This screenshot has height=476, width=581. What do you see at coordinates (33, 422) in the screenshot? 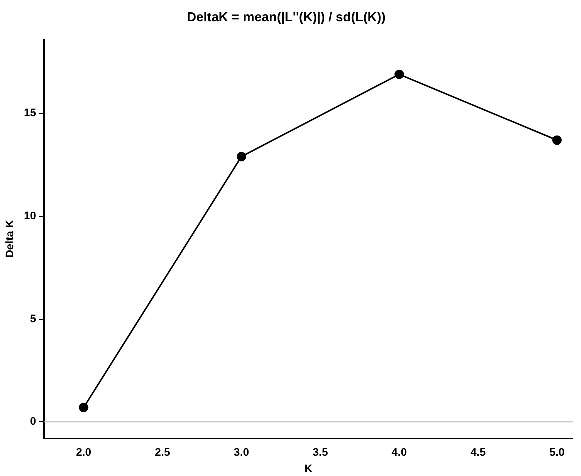
I see `y-tick-label: 0` at bounding box center [33, 422].